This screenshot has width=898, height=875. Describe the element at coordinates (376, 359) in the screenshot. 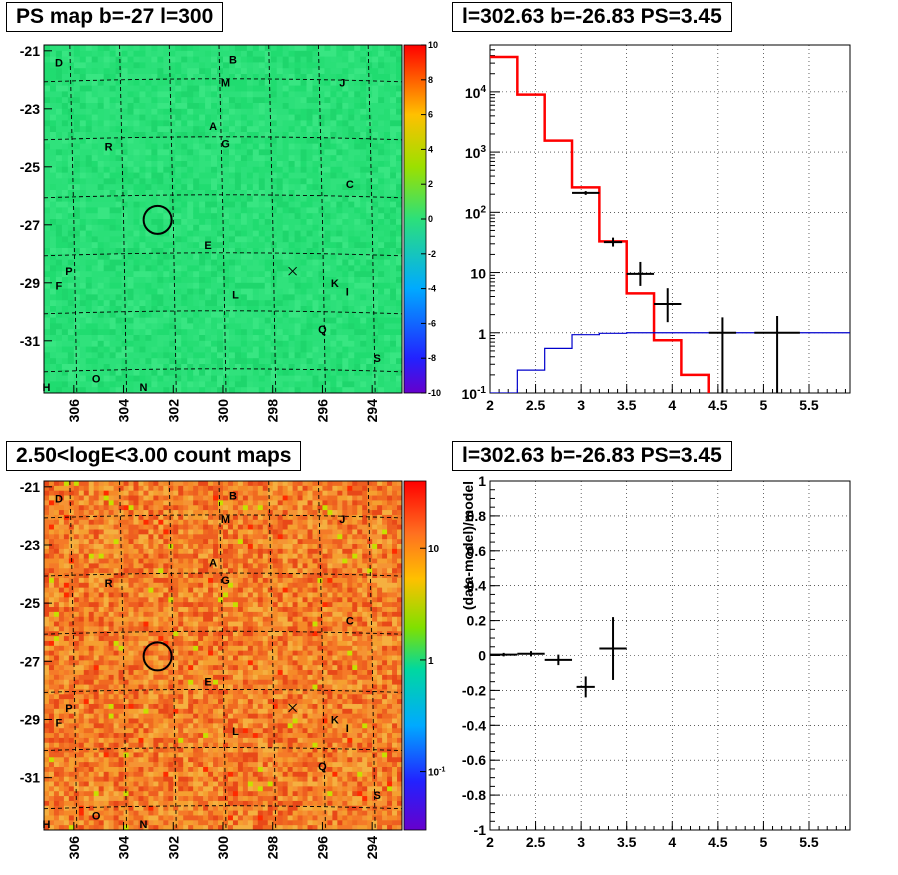

I see `source-label-S: S` at that location.